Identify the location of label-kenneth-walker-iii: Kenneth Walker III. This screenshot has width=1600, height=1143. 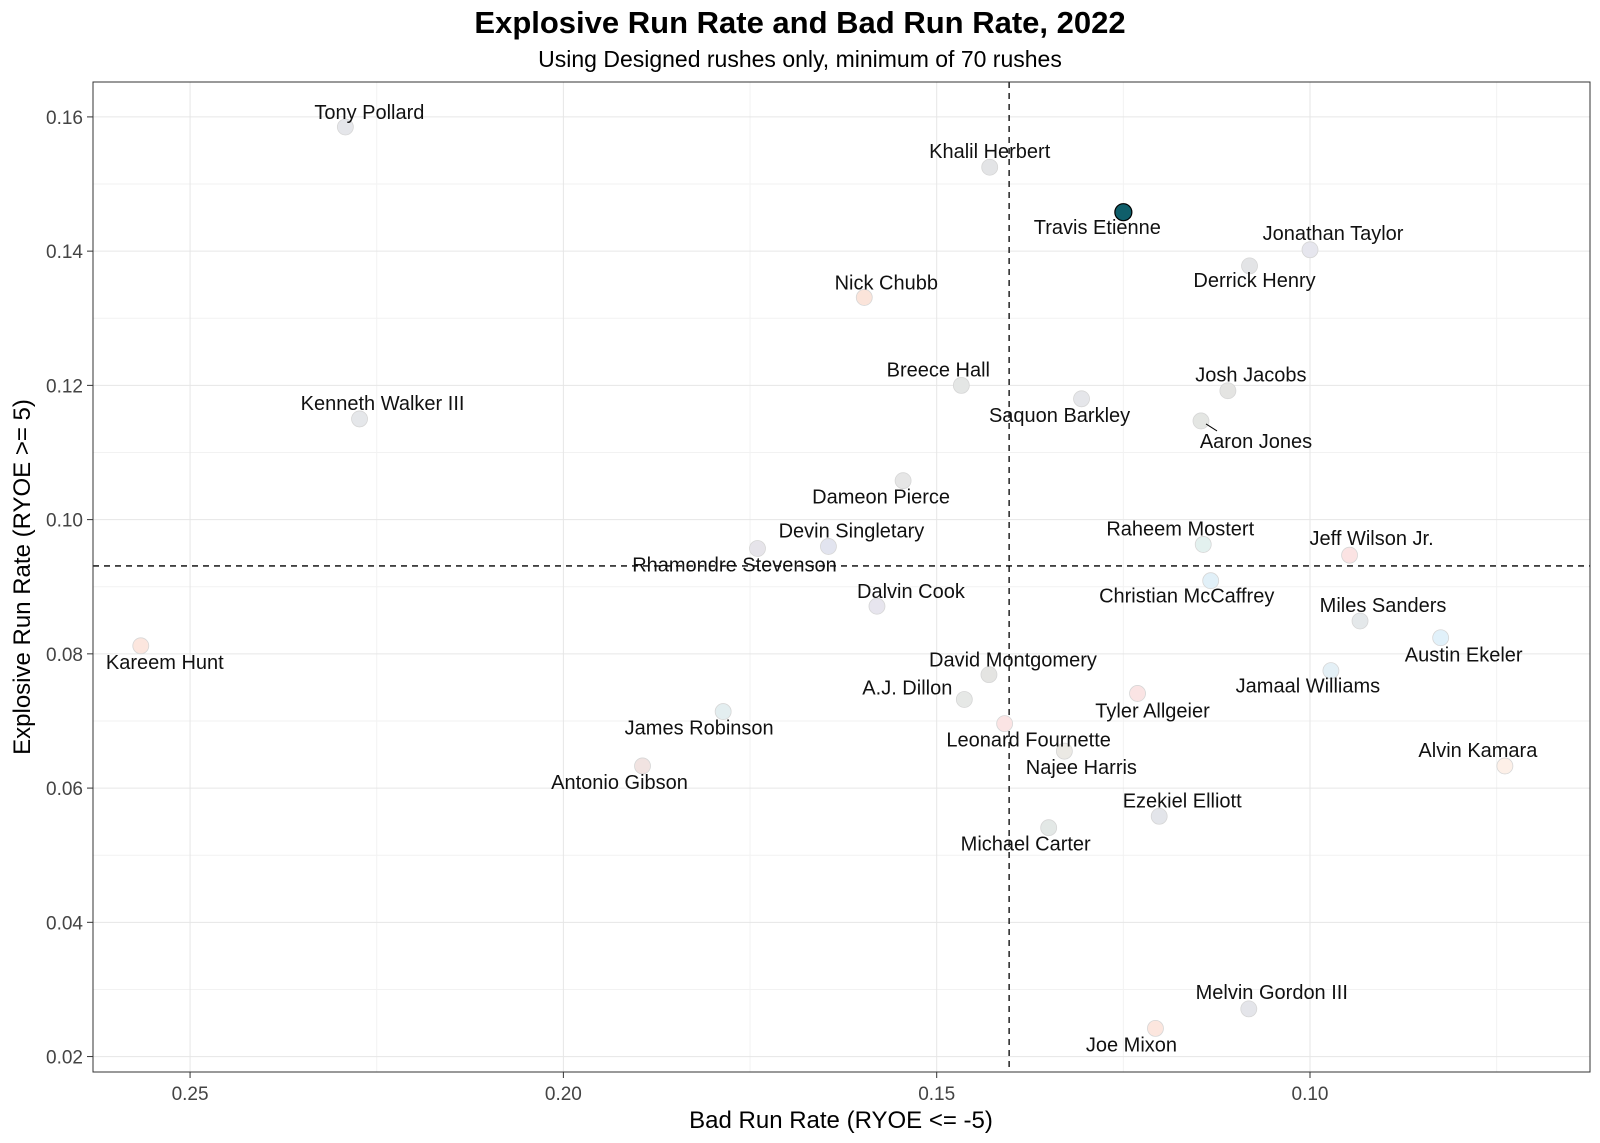
(383, 404).